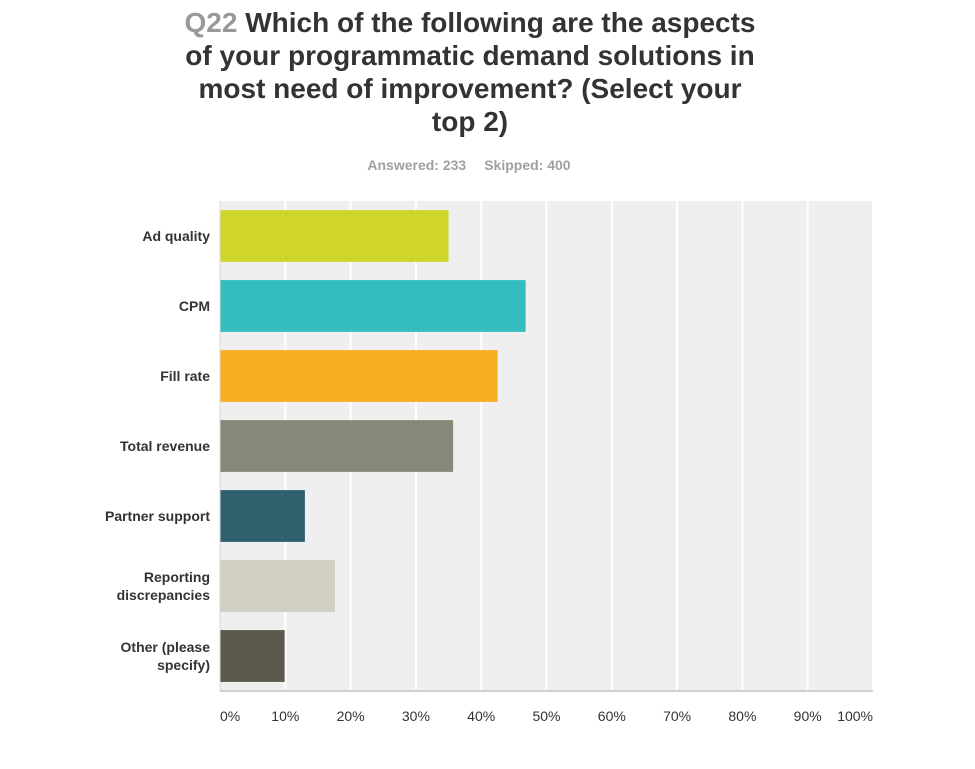 The width and height of the screenshot is (975, 769). What do you see at coordinates (527, 165) in the screenshot?
I see `skipped-count: Skipped: 400` at bounding box center [527, 165].